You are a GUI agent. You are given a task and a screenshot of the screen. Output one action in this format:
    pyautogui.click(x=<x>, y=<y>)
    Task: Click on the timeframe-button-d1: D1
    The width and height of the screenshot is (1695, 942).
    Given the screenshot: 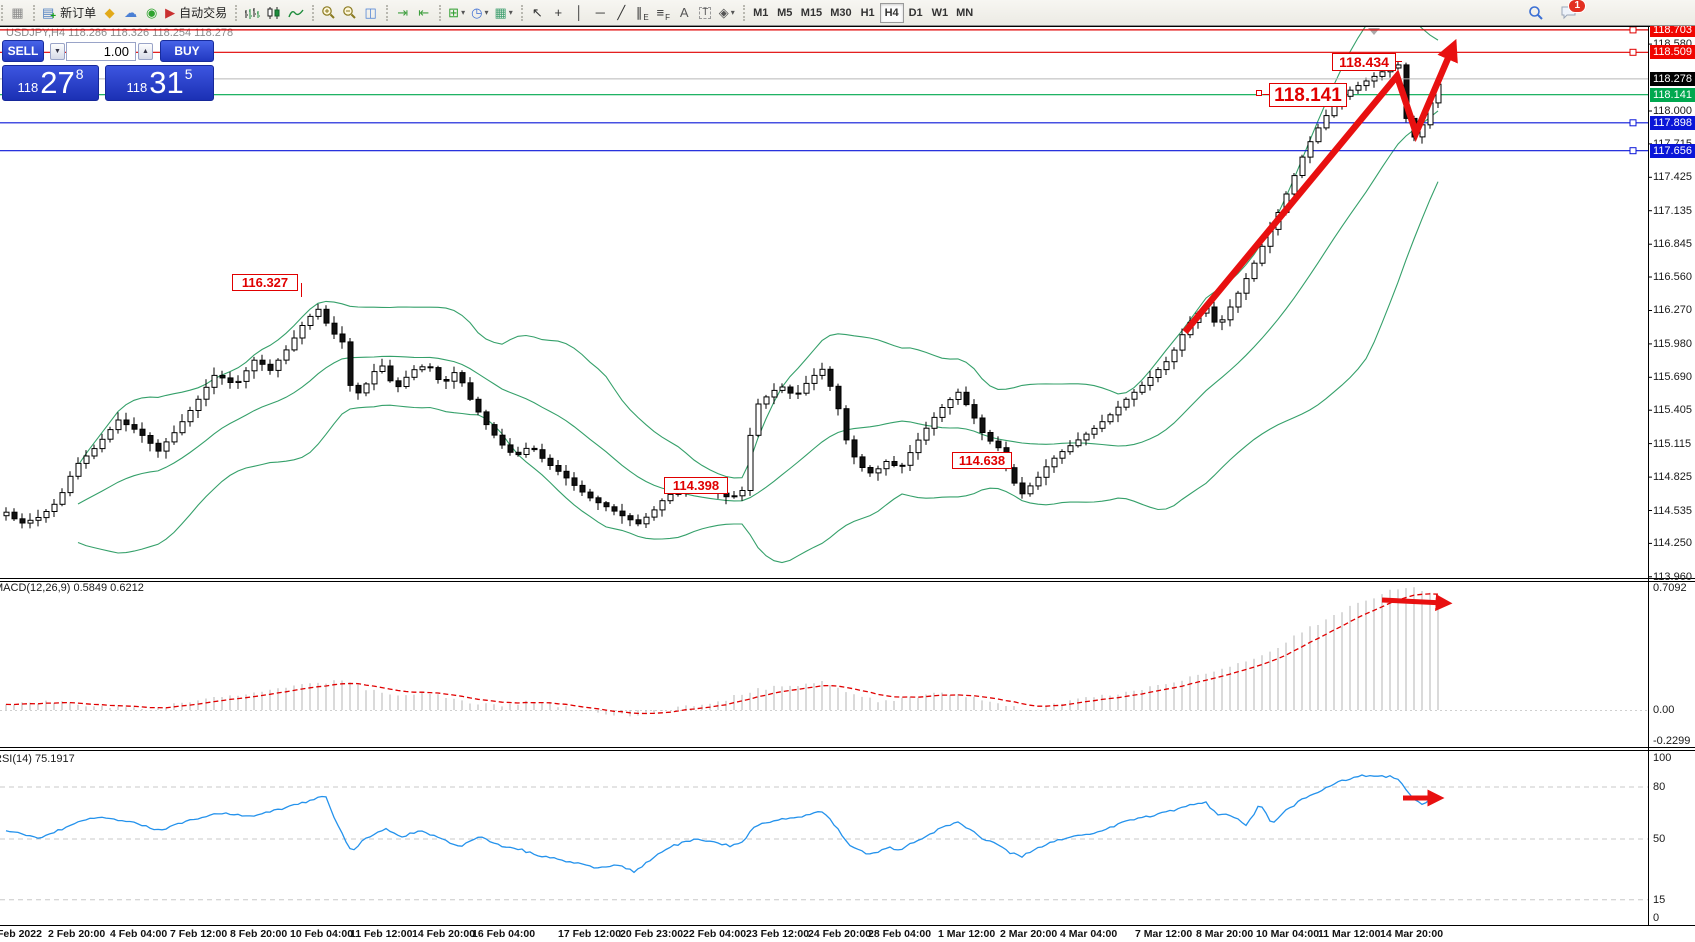 What is the action you would take?
    pyautogui.click(x=915, y=12)
    